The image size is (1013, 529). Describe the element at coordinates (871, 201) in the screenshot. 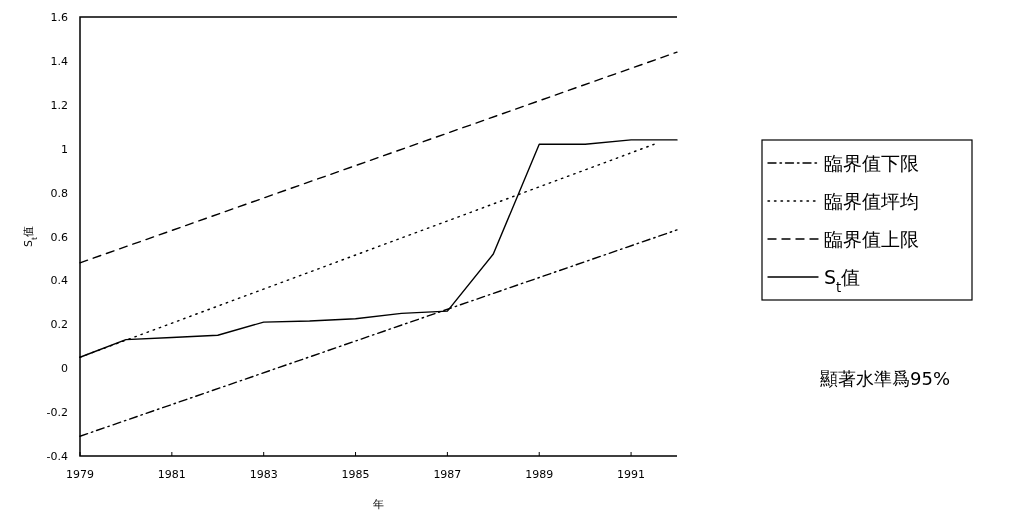

I see `legend-label: 臨界值坪均` at that location.